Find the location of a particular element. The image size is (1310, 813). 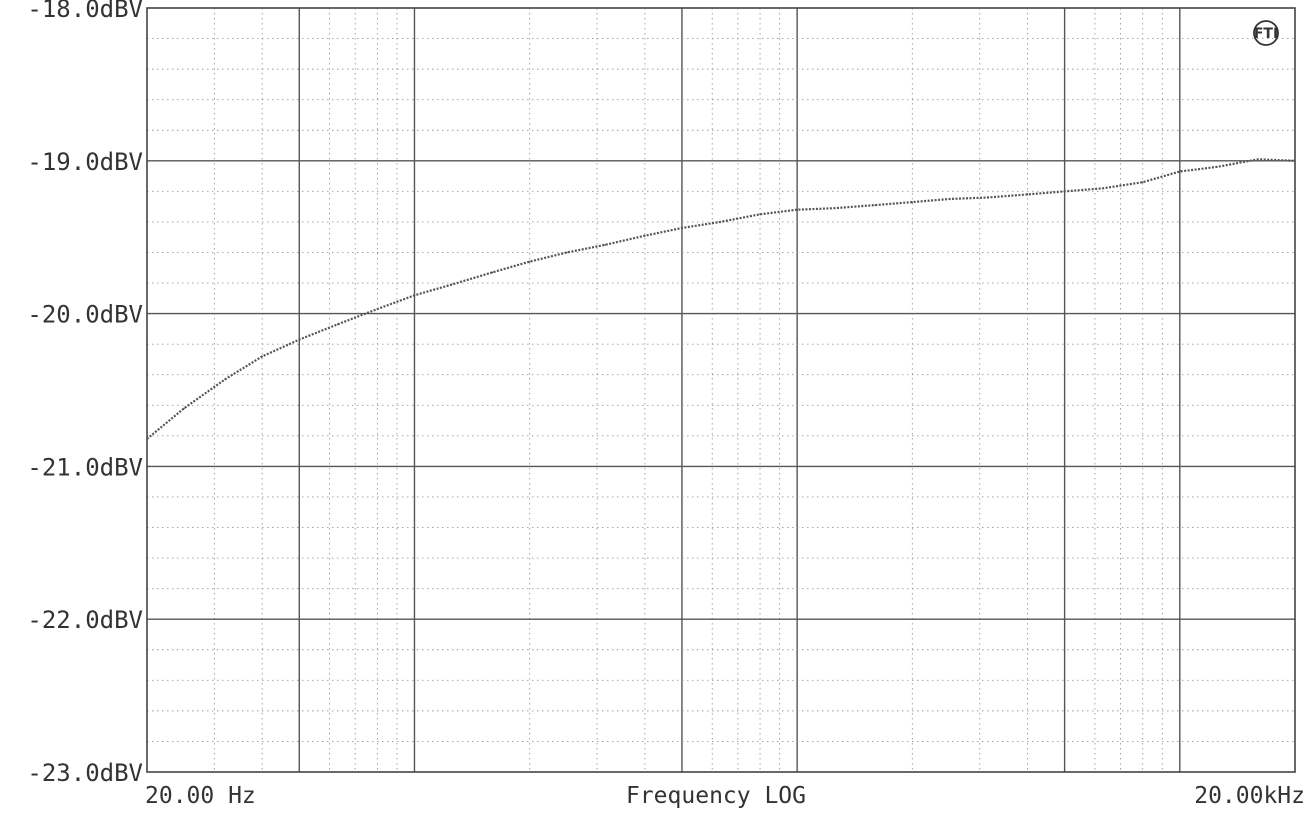

brand-logo-text: FTI is located at coordinates (1266, 34).